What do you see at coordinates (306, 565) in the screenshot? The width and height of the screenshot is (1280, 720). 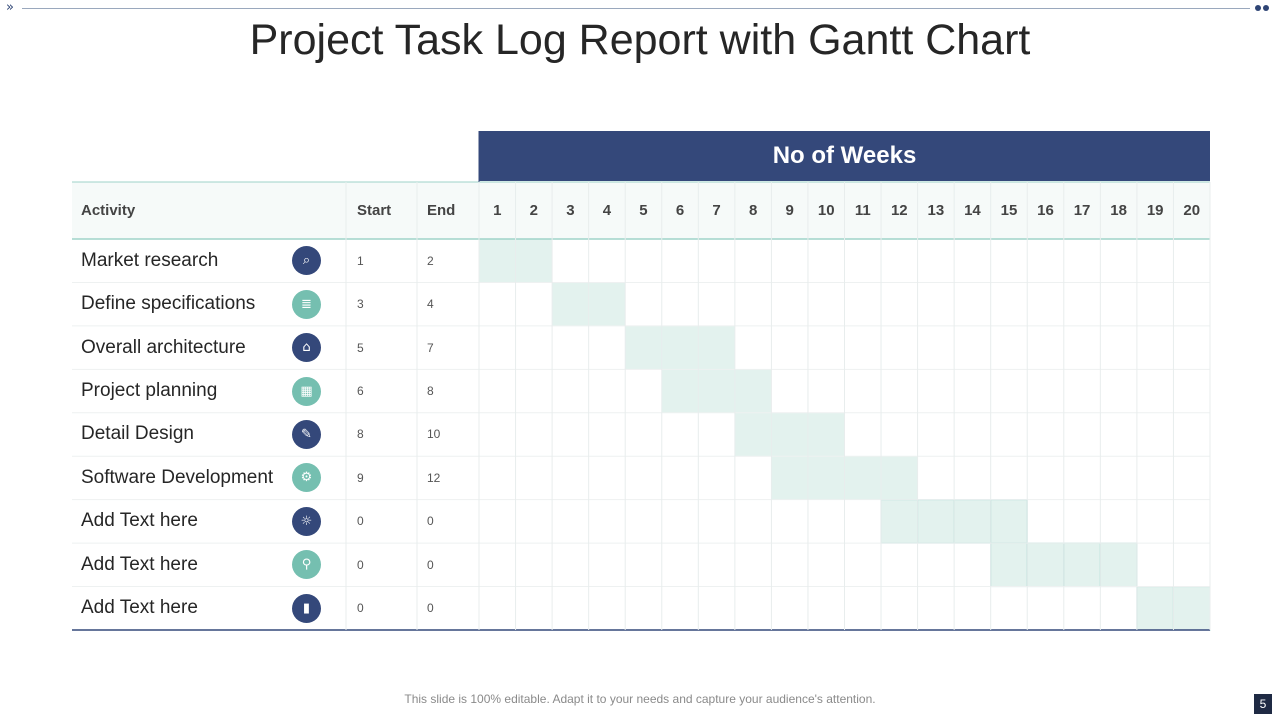 I see `search-icon: ⚲` at bounding box center [306, 565].